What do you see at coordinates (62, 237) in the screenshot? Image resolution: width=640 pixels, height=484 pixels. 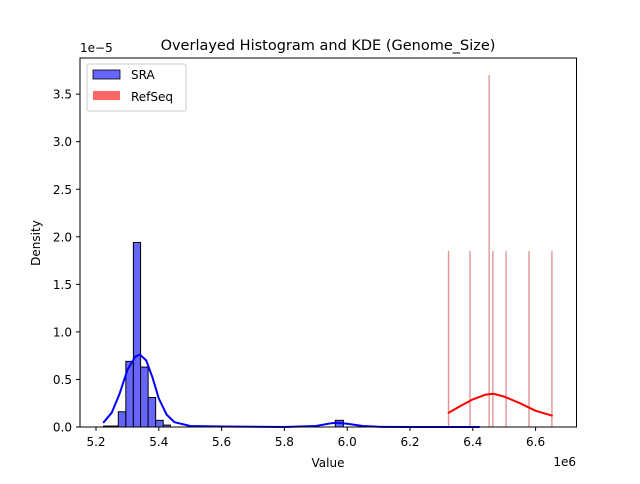 I see `y-tick-label: 2.0` at bounding box center [62, 237].